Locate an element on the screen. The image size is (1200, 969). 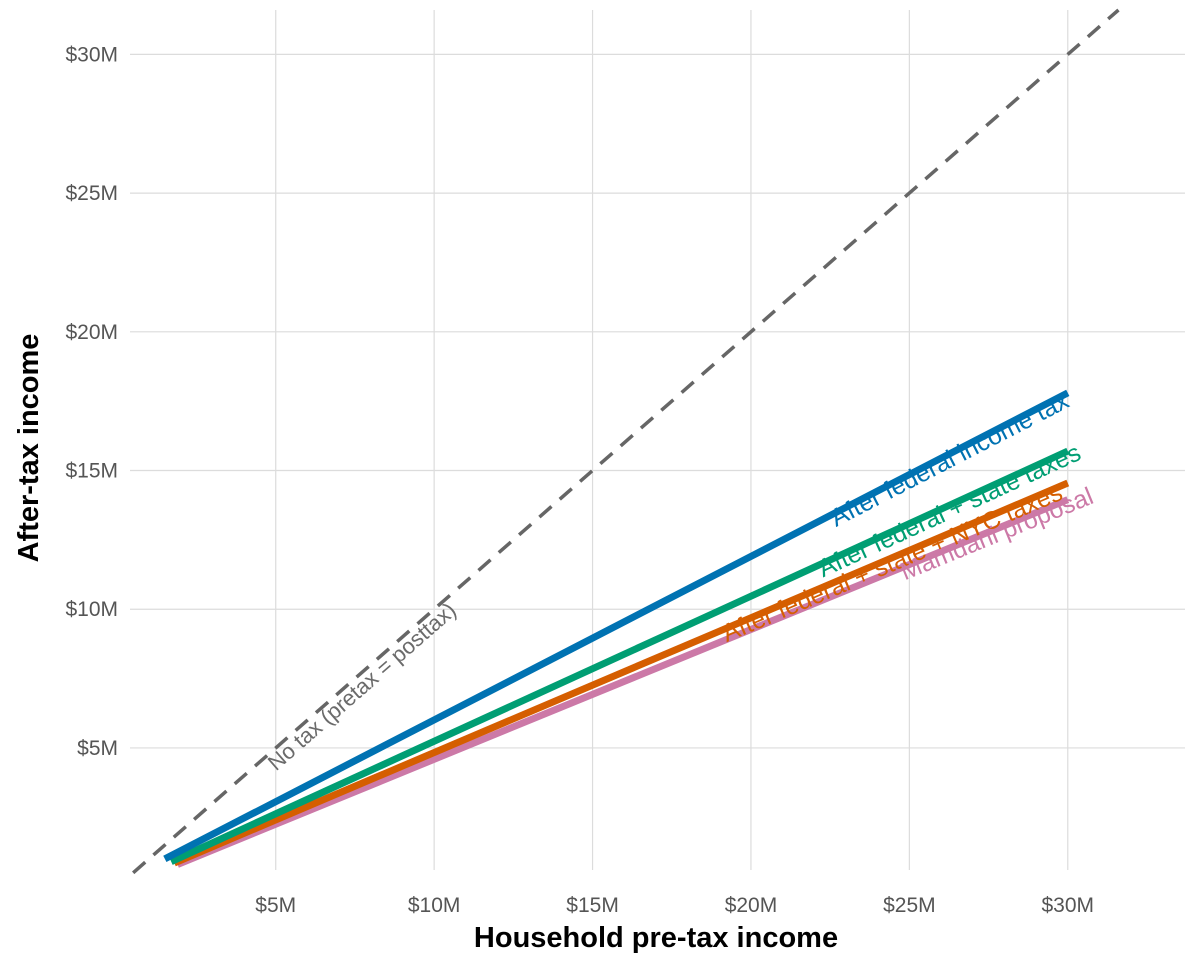
y-axis-title: After-tax income is located at coordinates (29, 448).